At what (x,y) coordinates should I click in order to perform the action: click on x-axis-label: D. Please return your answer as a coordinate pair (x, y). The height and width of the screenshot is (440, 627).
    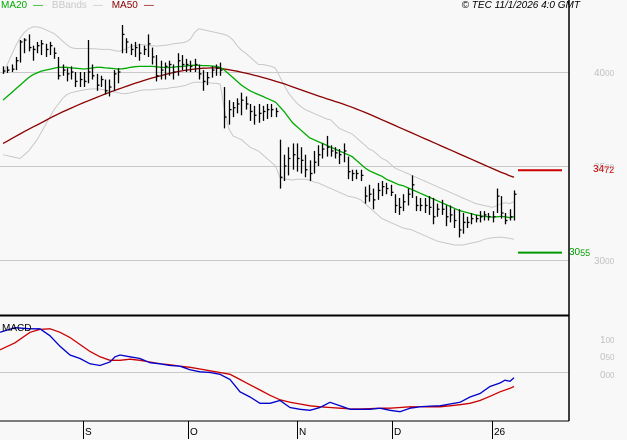
    Looking at the image, I should click on (398, 432).